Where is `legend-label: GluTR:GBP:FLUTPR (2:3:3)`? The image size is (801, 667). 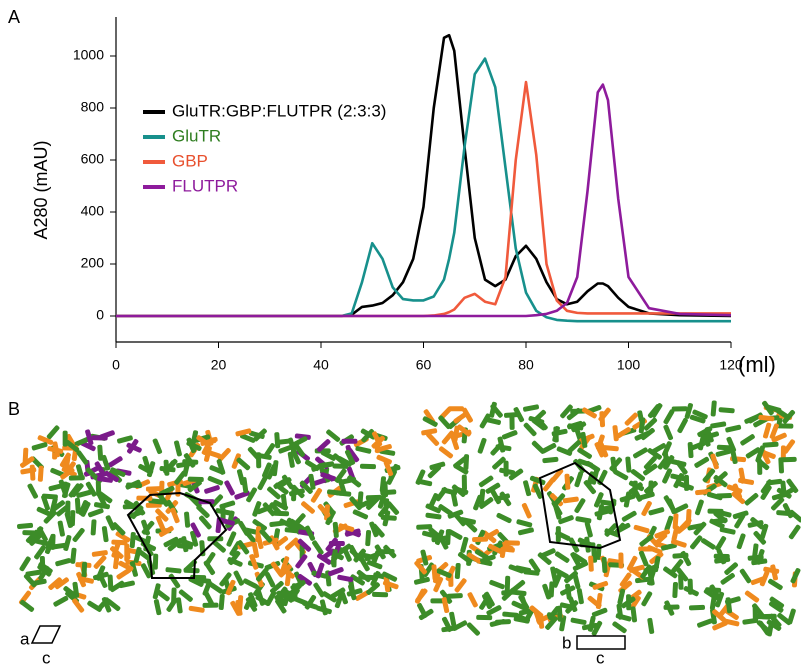
legend-label: GluTR:GBP:FLUTPR (2:3:3) is located at coordinates (279, 110).